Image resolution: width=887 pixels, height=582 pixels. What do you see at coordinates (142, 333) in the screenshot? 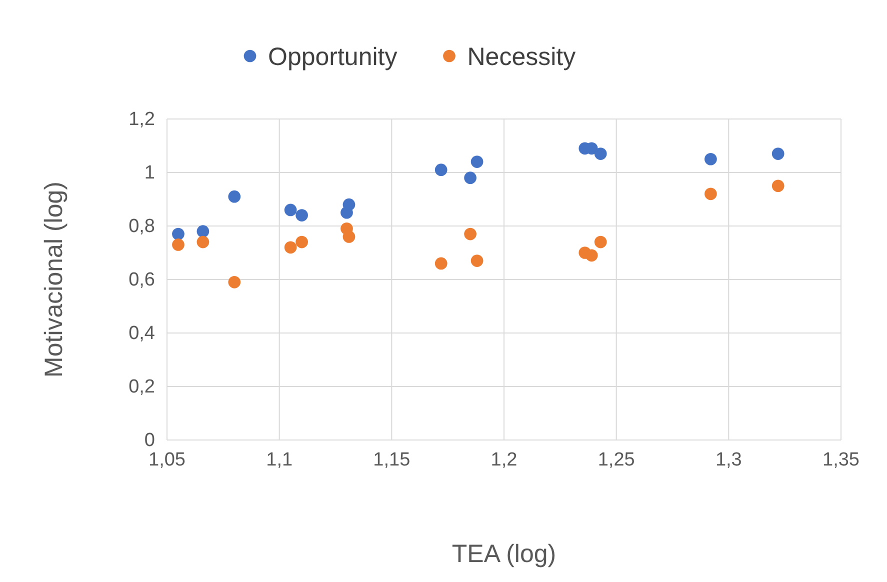
I see `y-tick-label: 0,4` at bounding box center [142, 333].